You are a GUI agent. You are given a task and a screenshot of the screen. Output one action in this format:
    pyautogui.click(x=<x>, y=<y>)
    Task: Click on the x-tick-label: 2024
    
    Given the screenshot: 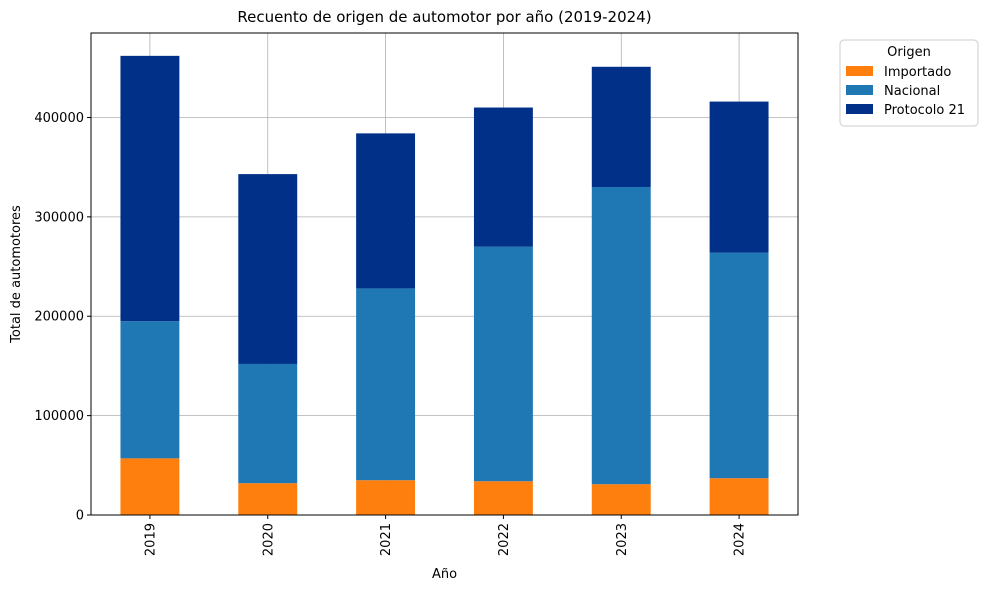 What is the action you would take?
    pyautogui.click(x=740, y=539)
    